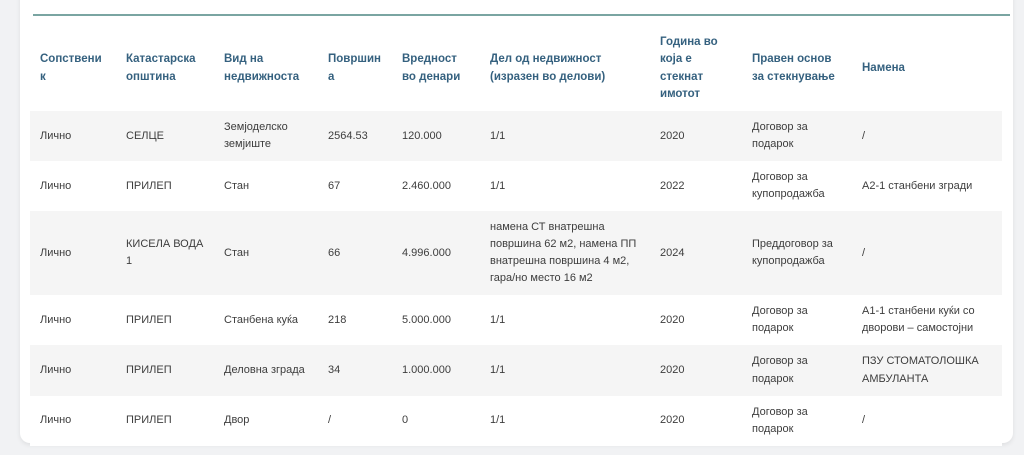 The image size is (1024, 455). Describe the element at coordinates (788, 186) in the screenshot. I see `table-cell: Договор за купопродажба` at that location.